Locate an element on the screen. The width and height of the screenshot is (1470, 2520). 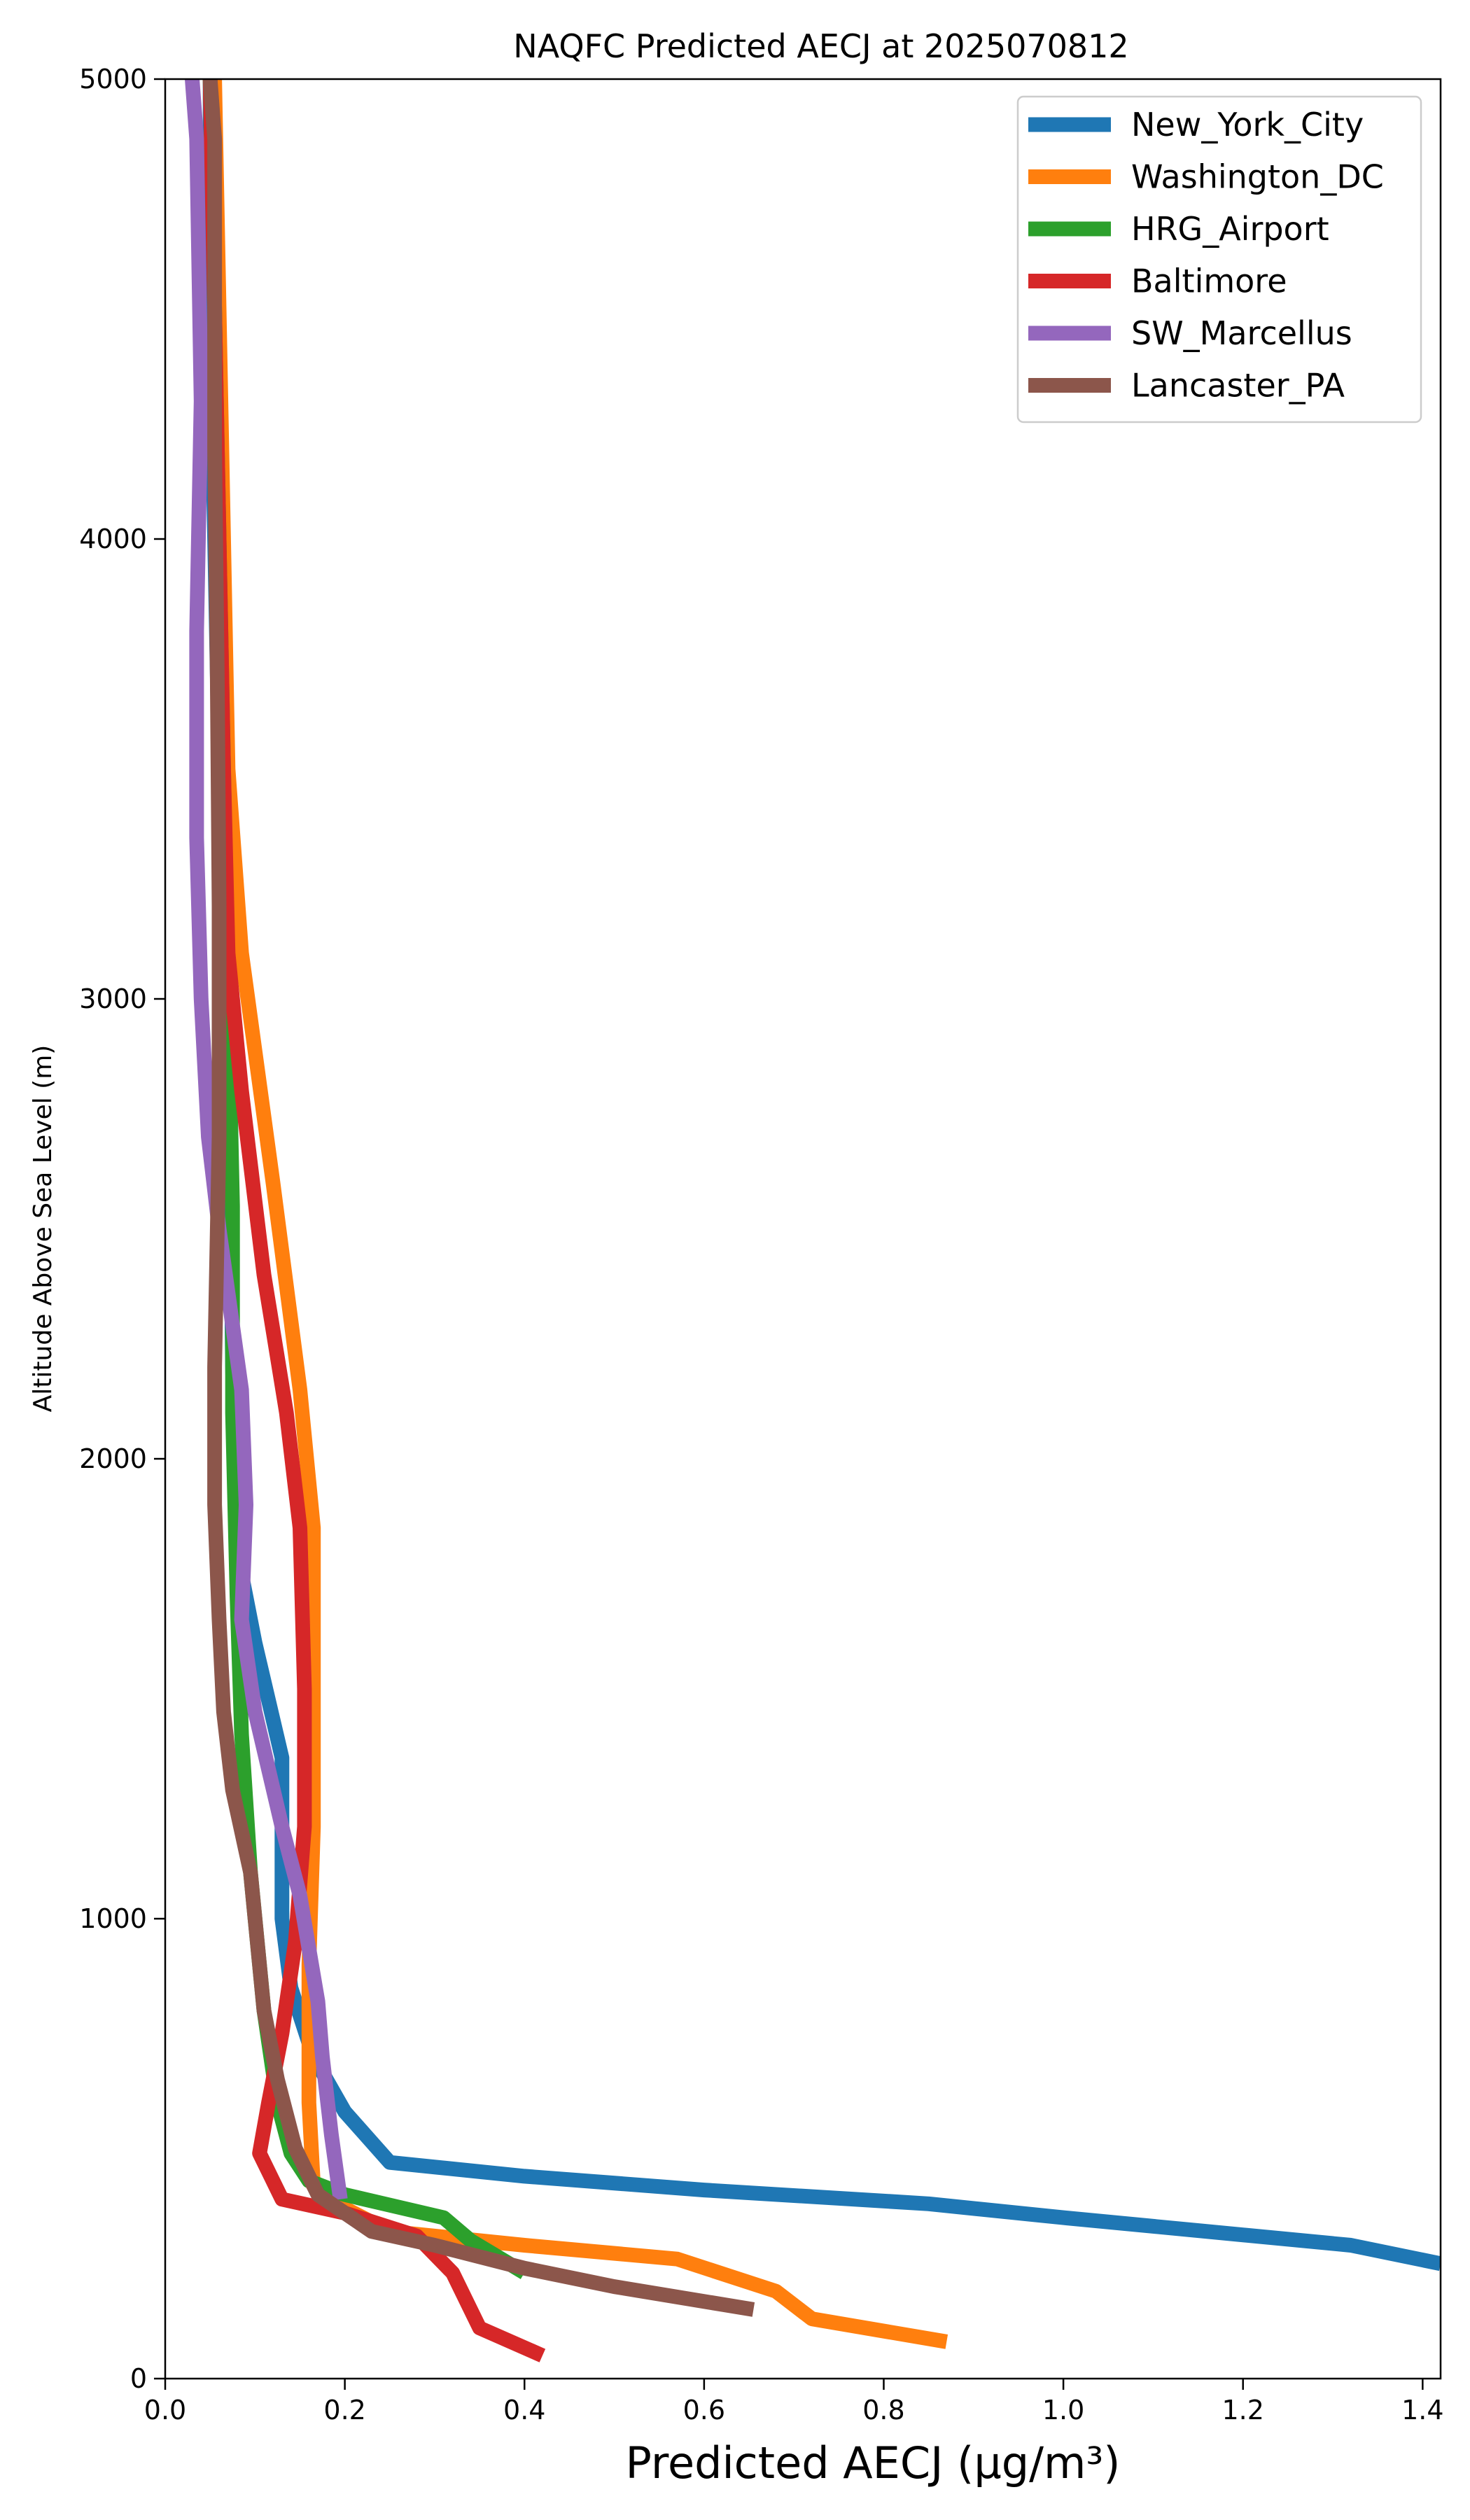
y-tick-label: 2000 is located at coordinates (113, 1458).